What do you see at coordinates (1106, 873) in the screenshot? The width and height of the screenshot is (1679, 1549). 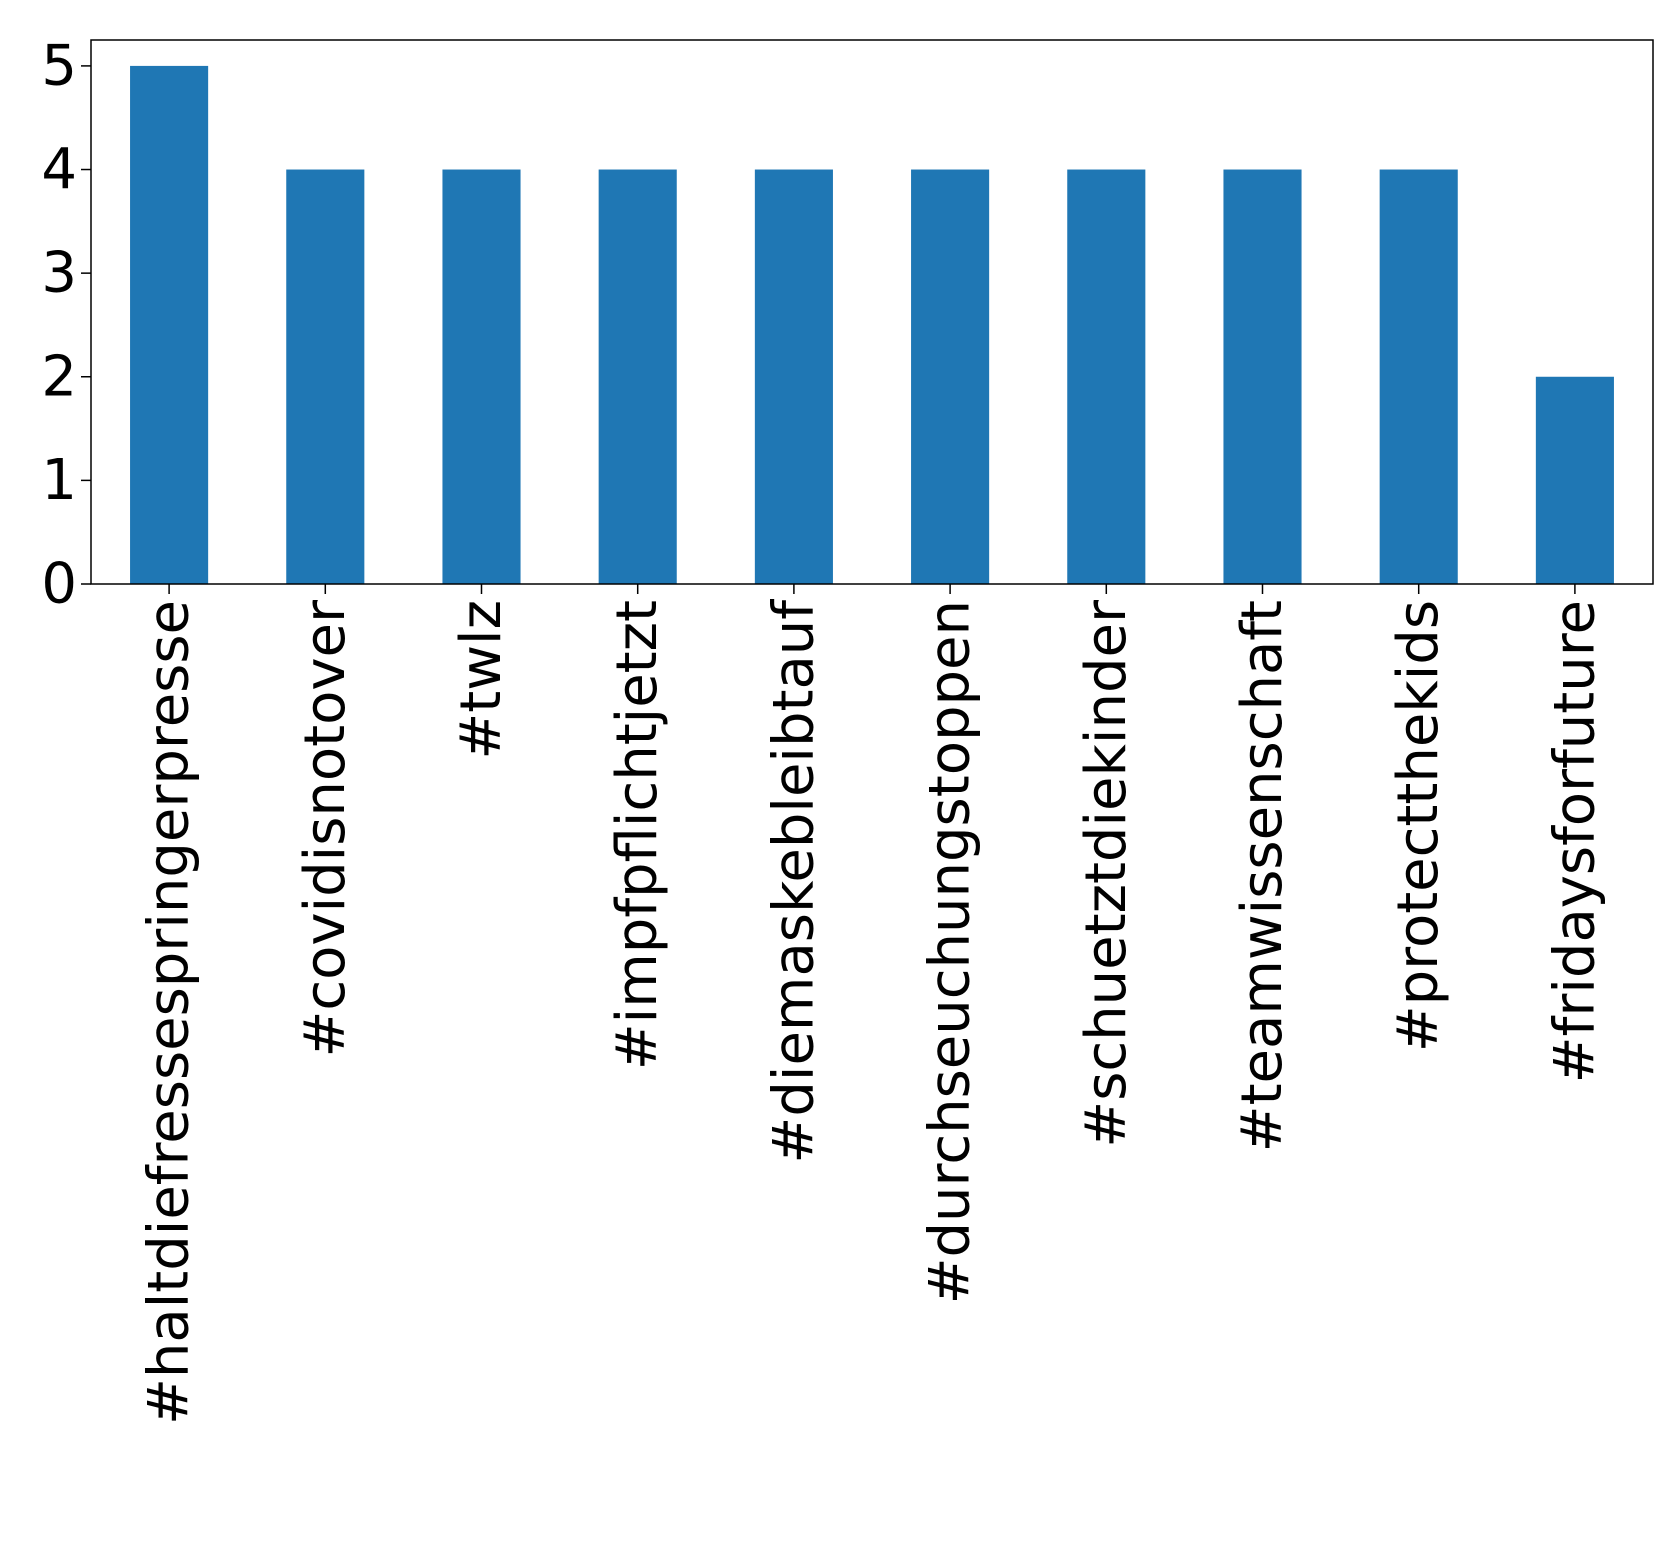 I see `x-tick-label: #schuetztdiekinder` at bounding box center [1106, 873].